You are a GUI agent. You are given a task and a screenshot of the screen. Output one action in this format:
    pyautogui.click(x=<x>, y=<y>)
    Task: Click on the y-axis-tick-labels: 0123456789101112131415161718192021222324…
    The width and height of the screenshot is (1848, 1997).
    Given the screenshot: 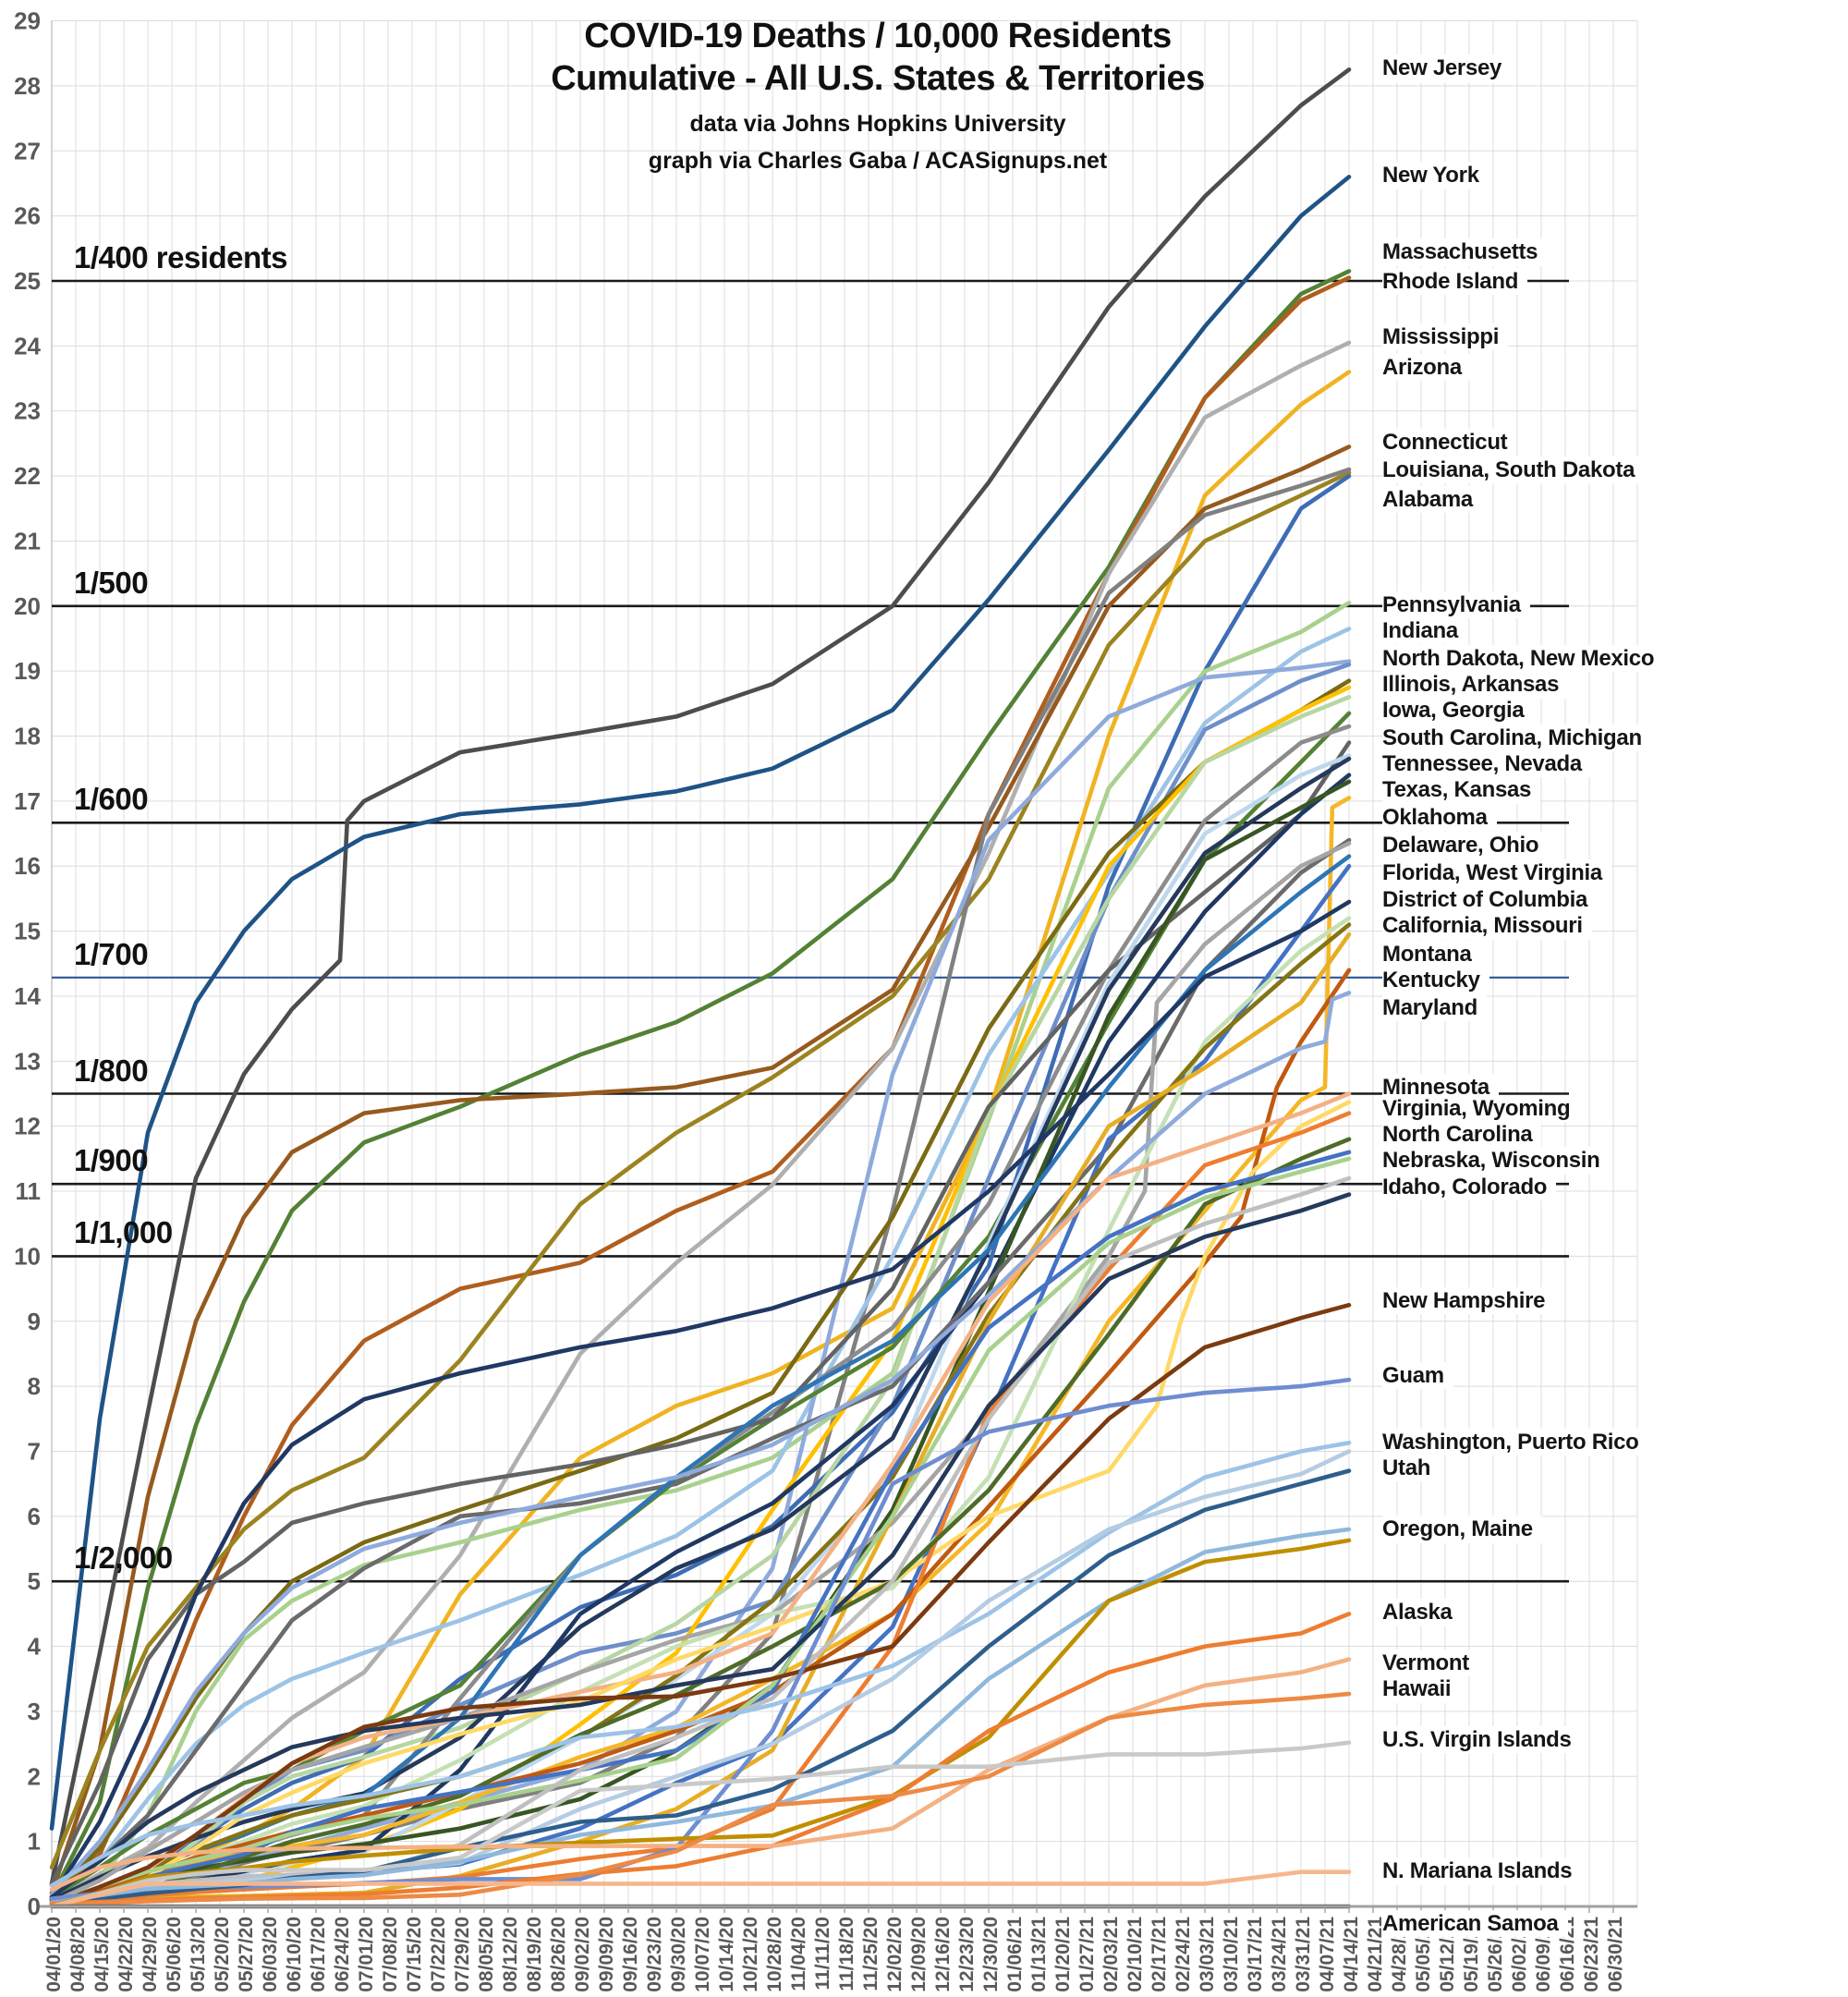 What is the action you would take?
    pyautogui.click(x=28, y=963)
    